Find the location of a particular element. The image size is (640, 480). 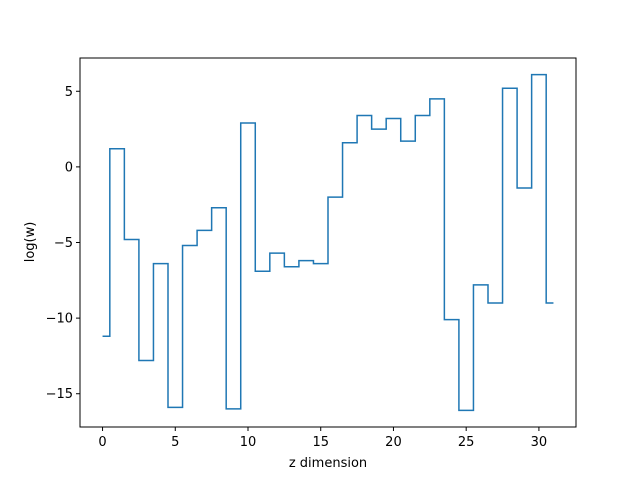

x-tick-label: 5 is located at coordinates (175, 442).